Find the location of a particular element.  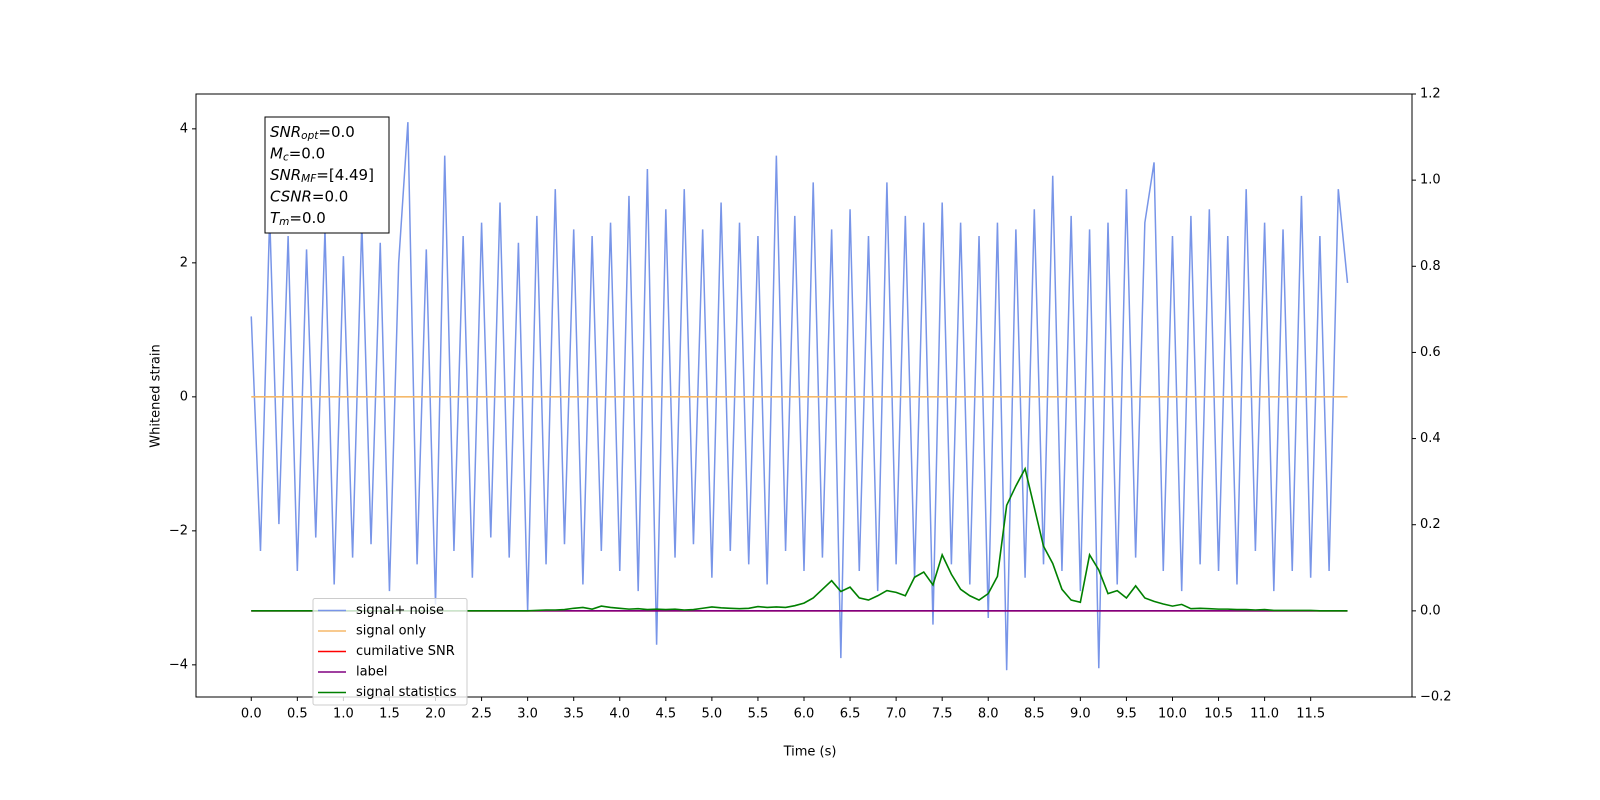

y-tick-label: −4 is located at coordinates (178, 664).